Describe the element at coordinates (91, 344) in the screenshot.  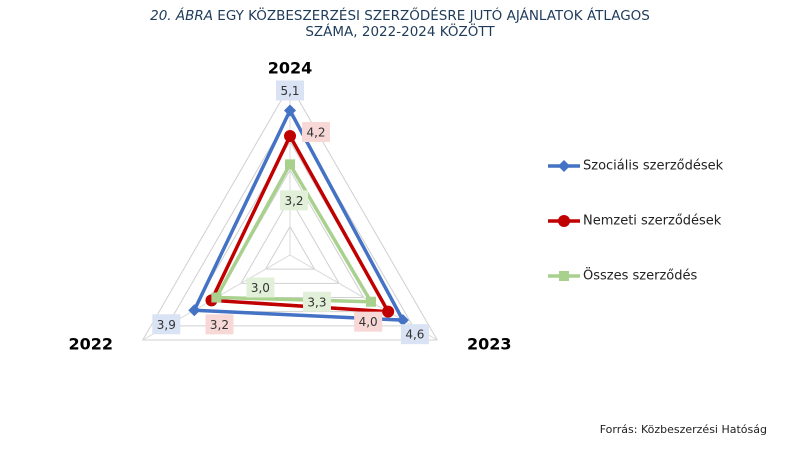
I see `category-label: 2022` at that location.